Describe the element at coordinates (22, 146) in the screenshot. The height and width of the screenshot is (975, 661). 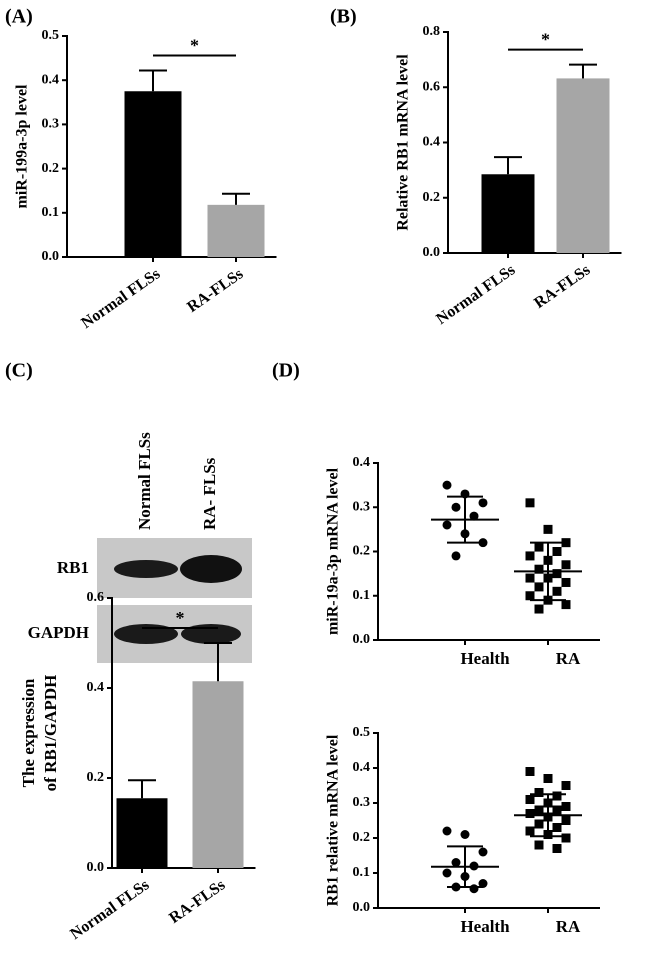
I see `y-axis-label: miR-199a-3p level` at that location.